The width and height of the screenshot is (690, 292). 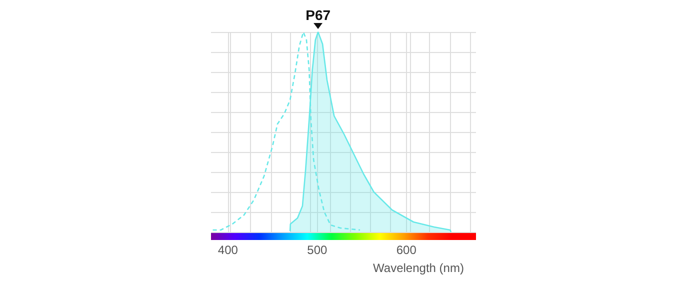 I want to click on x-tick-label: 600, so click(x=406, y=250).